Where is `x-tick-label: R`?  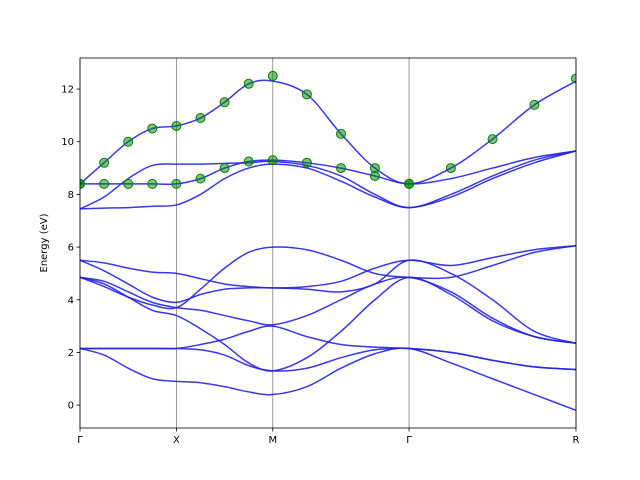
x-tick-label: R is located at coordinates (576, 440).